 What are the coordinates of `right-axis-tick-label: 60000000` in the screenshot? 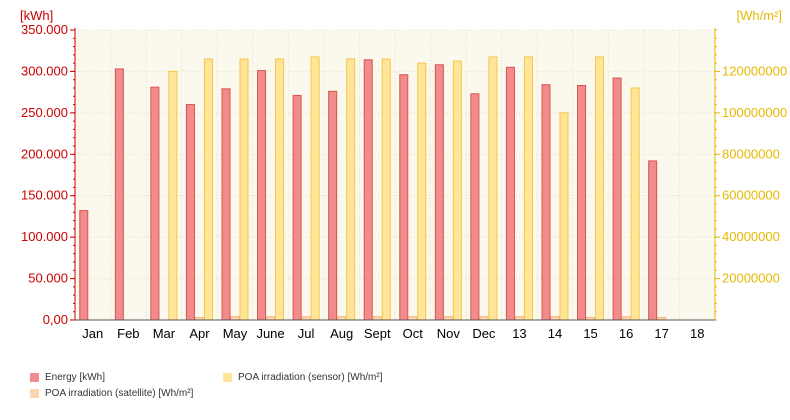 It's located at (751, 195).